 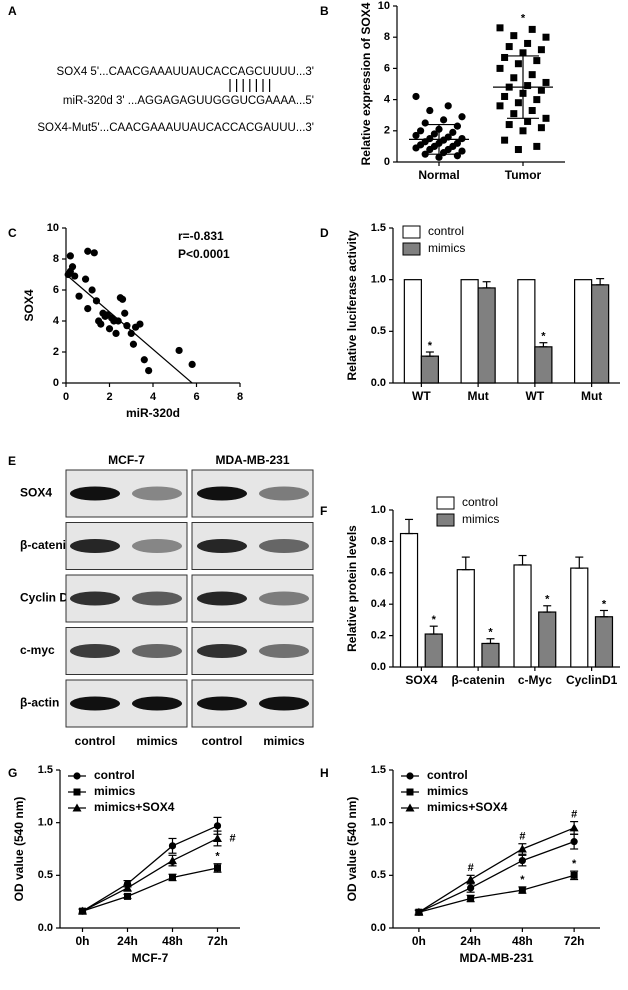 I want to click on x-tick-label: WT, so click(x=535, y=396).